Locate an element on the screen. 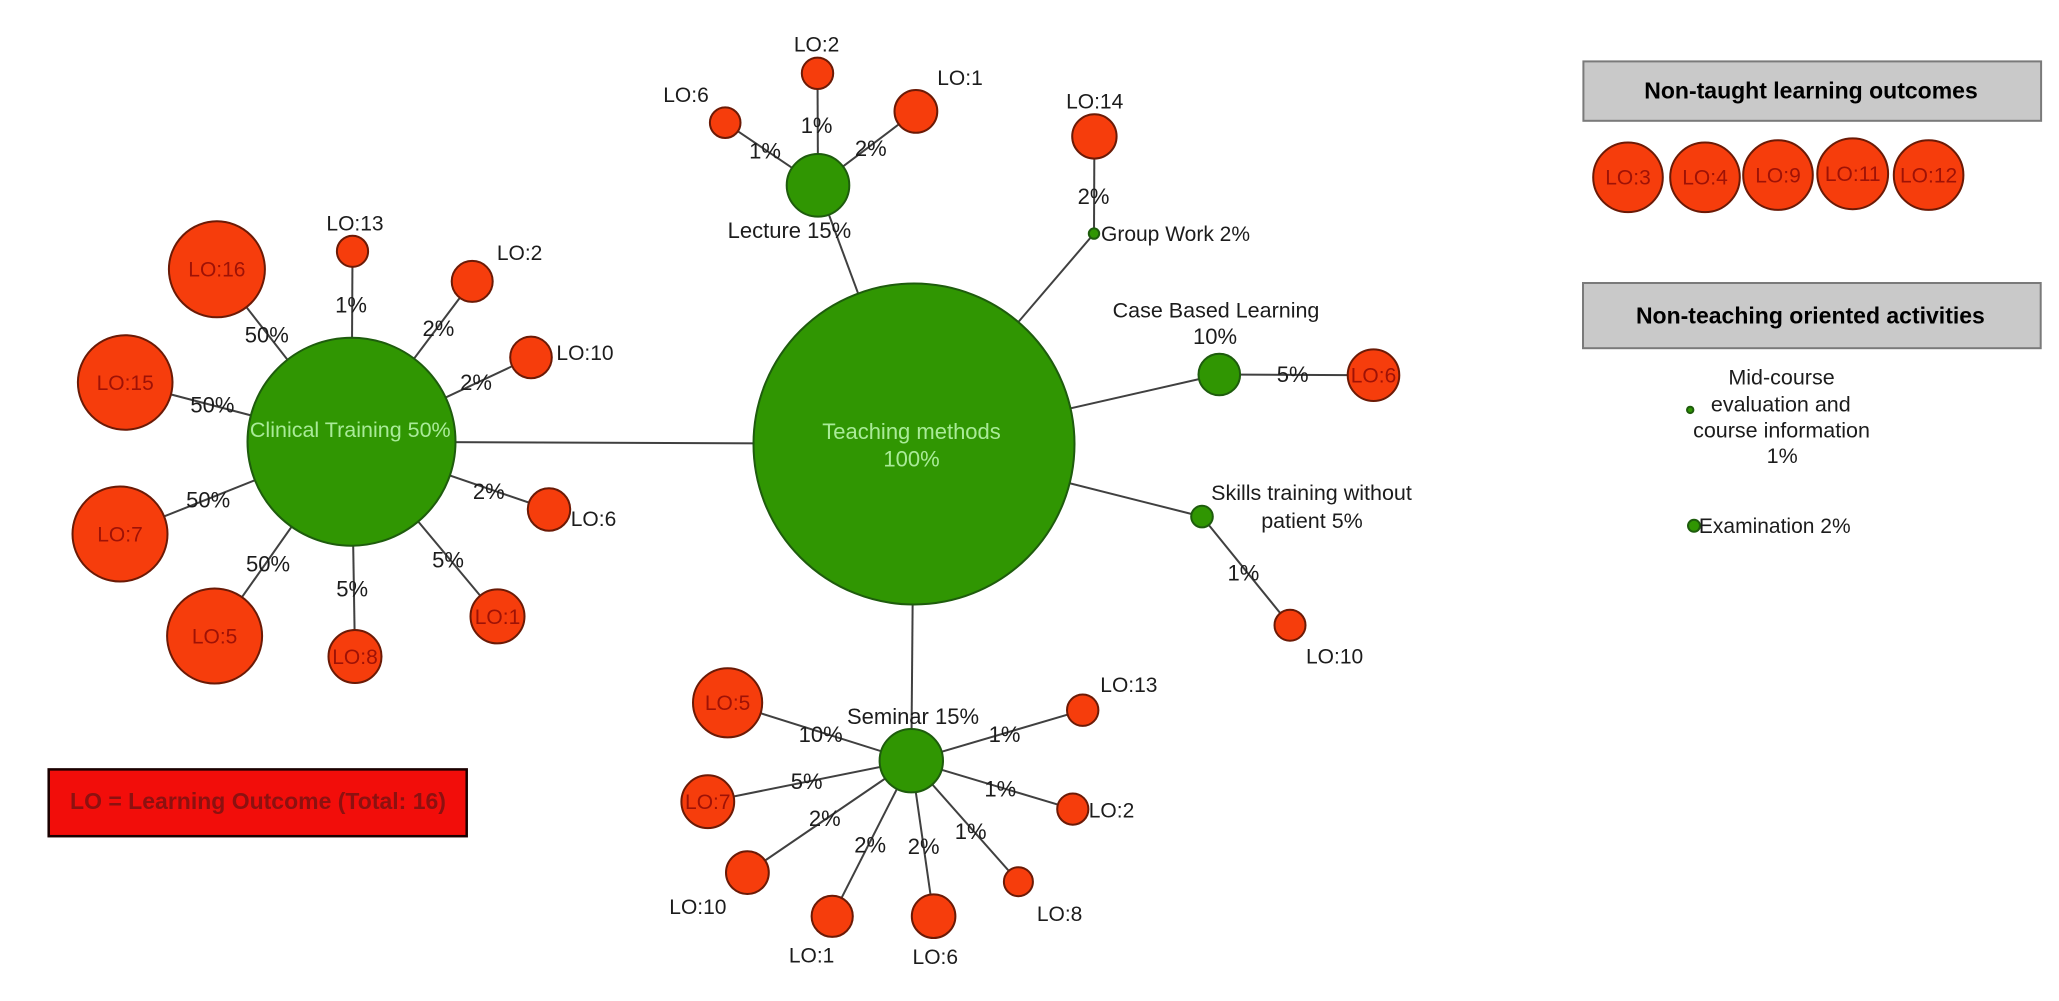 The height and width of the screenshot is (1001, 2059). svg-text: evaluation and is located at coordinates (1781, 405).